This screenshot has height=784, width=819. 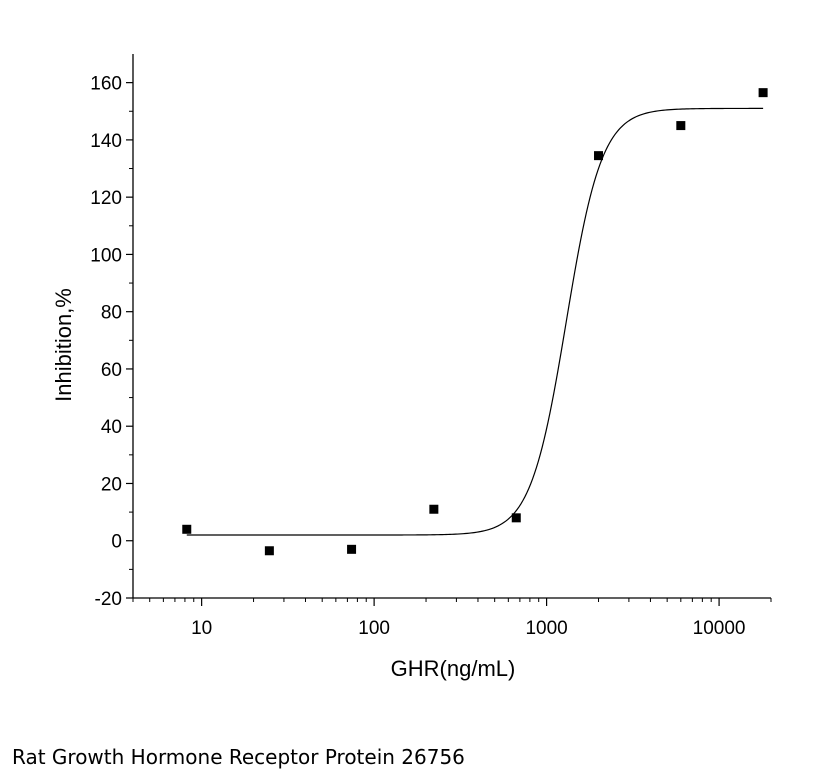 What do you see at coordinates (452, 618) in the screenshot?
I see `x-axis-ticks: 10 100 1000 10000` at bounding box center [452, 618].